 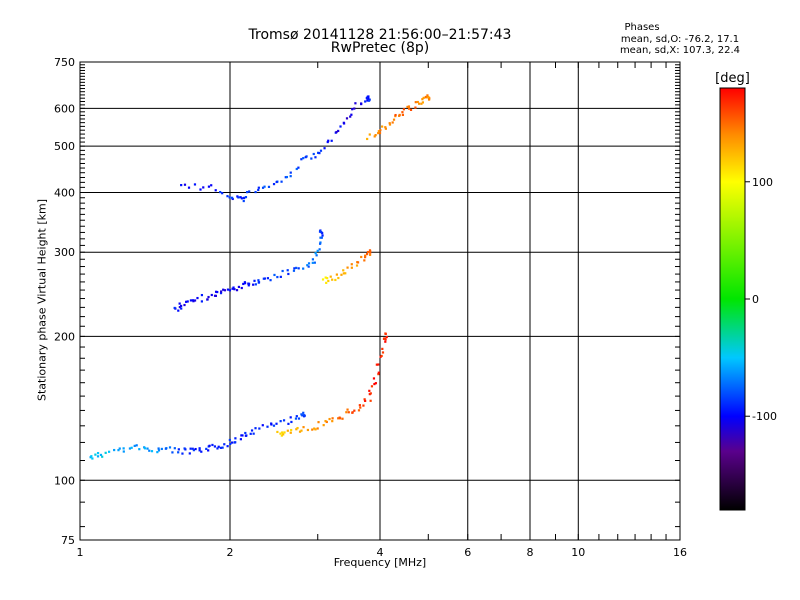 What do you see at coordinates (642, 27) in the screenshot?
I see `phase-stats-title: Phases` at bounding box center [642, 27].